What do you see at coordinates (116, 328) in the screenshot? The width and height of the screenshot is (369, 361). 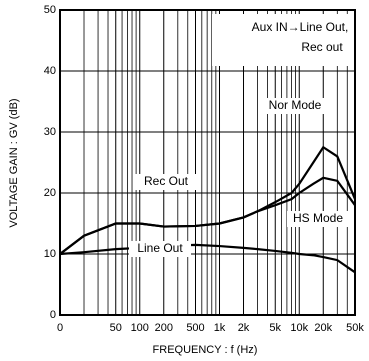 I see `x-tick-label: 50` at bounding box center [116, 328].